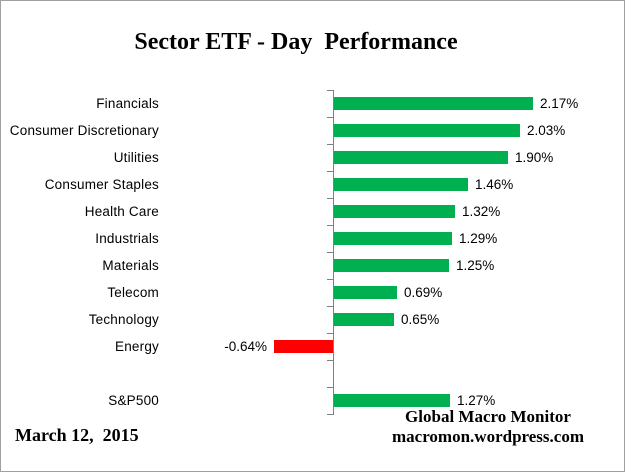 The height and width of the screenshot is (472, 625). Describe the element at coordinates (488, 416) in the screenshot. I see `brand-name: Global Macro Monitor` at that location.